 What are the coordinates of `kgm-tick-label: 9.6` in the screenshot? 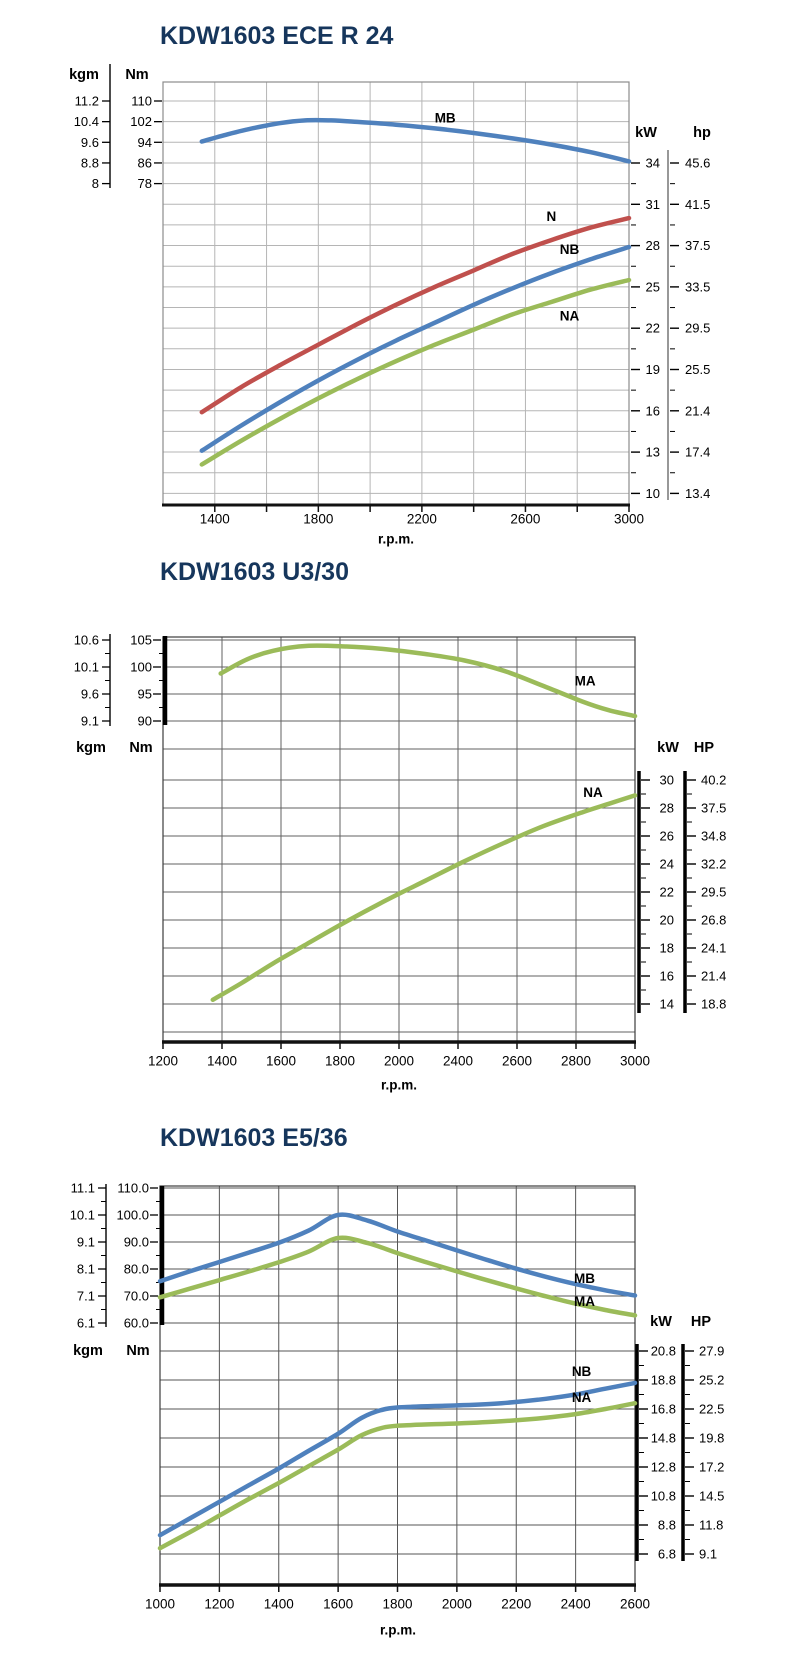 It's located at (90, 142).